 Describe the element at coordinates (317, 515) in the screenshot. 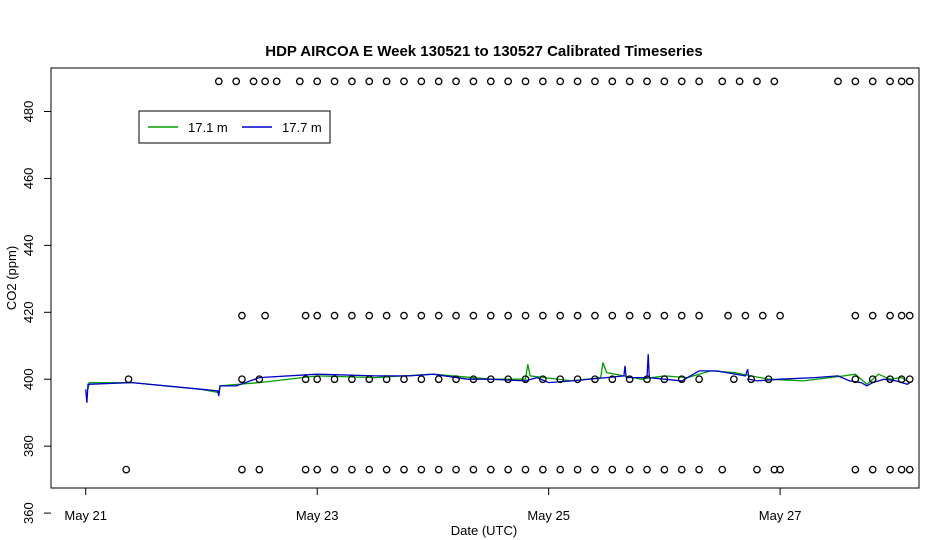

I see `x-tick-label-1: May 23` at that location.